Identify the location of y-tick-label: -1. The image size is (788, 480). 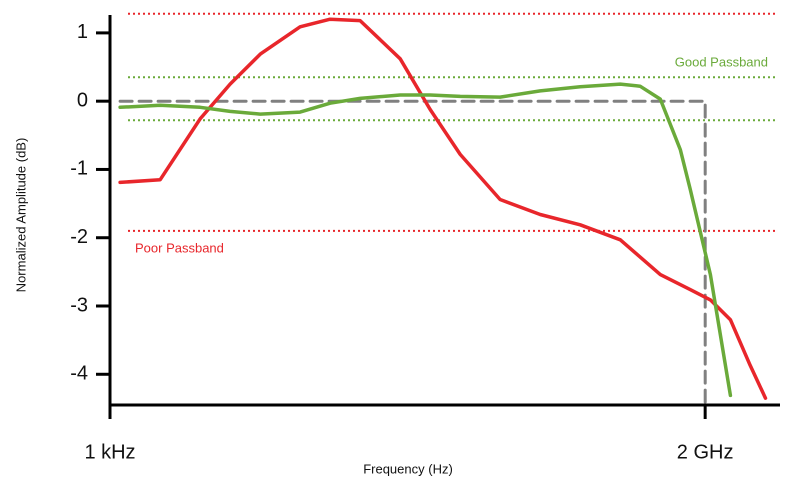
(79, 169).